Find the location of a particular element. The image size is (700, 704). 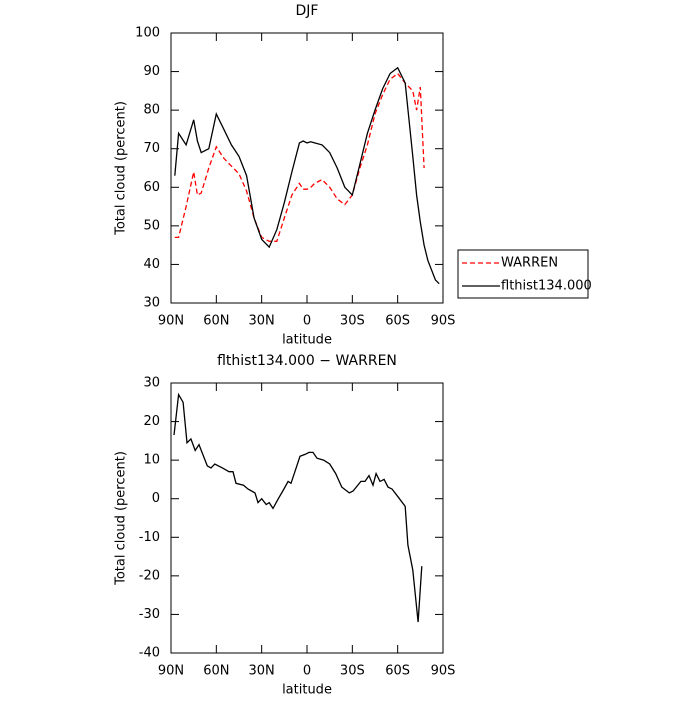

legend-box is located at coordinates (523, 274).